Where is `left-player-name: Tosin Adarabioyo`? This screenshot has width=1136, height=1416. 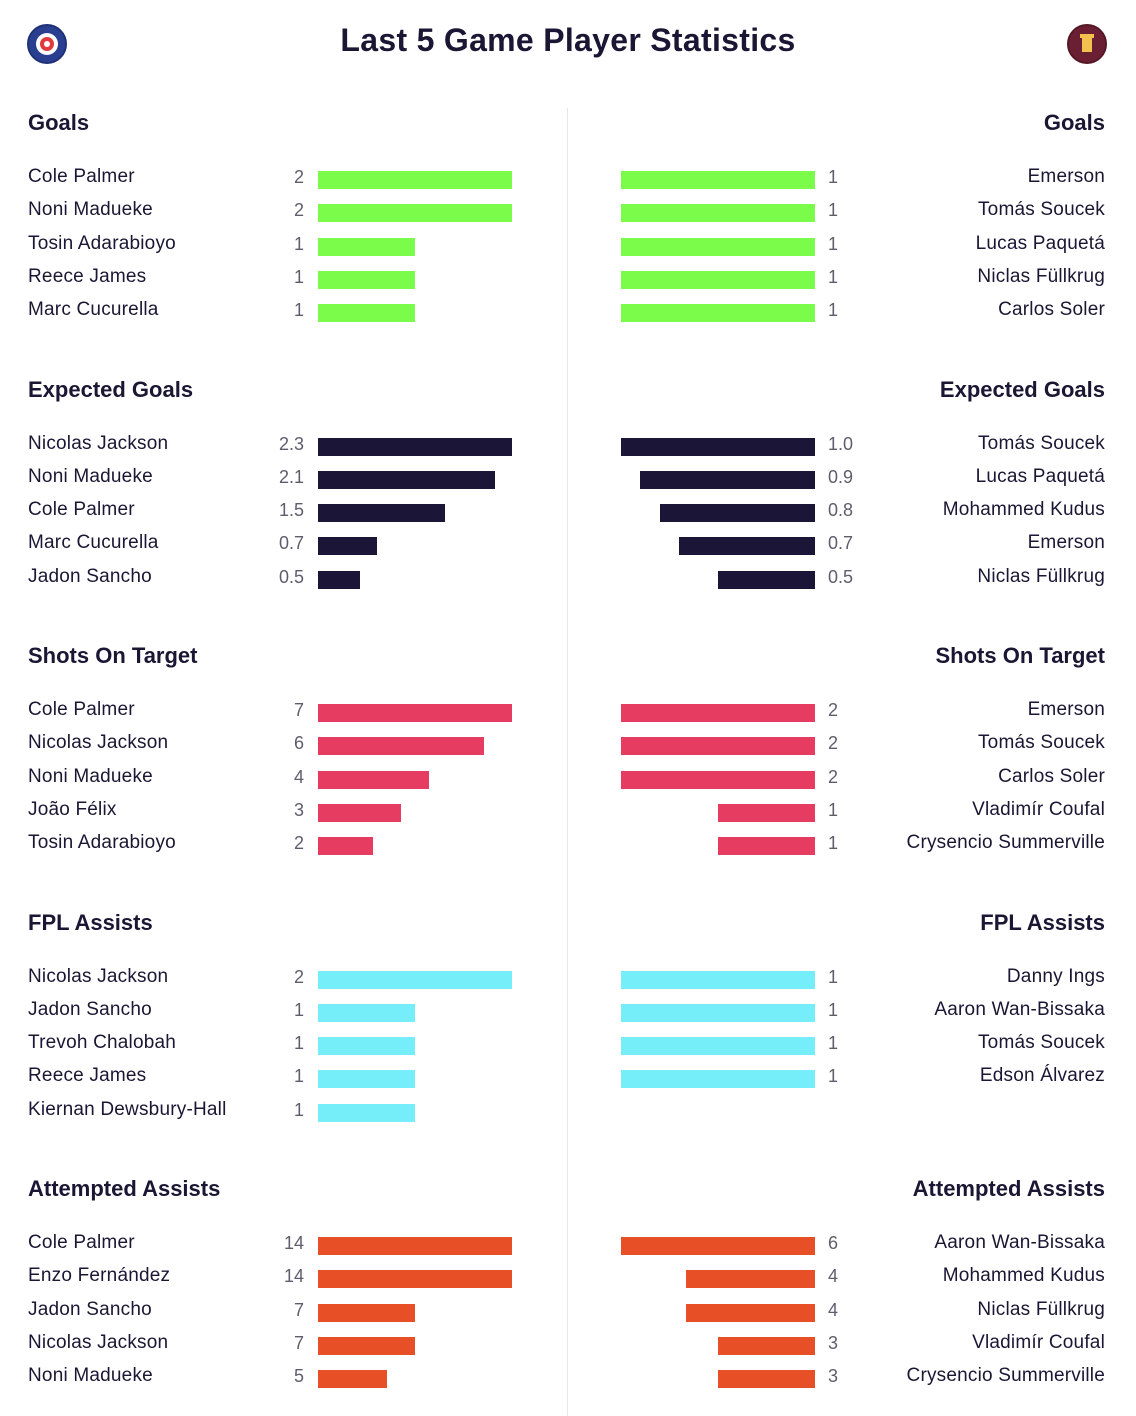 left-player-name: Tosin Adarabioyo is located at coordinates (102, 243).